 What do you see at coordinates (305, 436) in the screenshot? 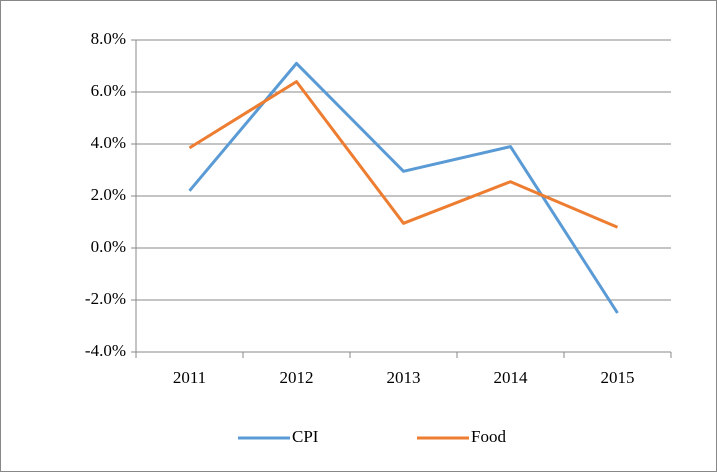
I see `legend-label: CPI` at bounding box center [305, 436].